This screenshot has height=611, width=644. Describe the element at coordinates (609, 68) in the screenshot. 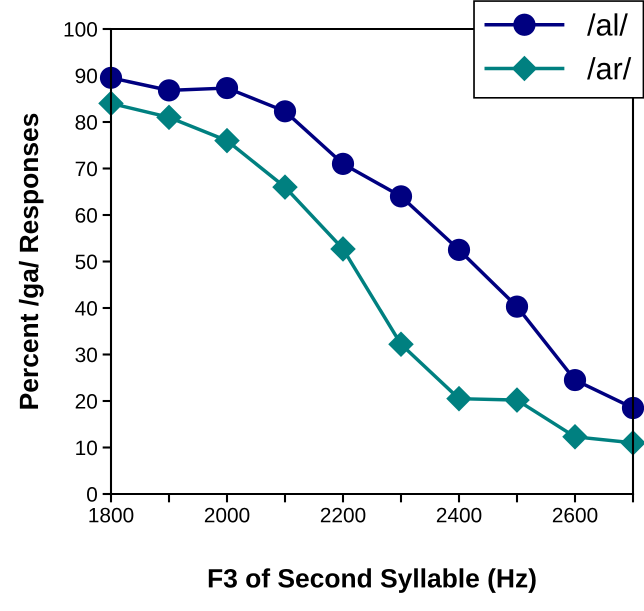

I see `legend-label: /ar/` at that location.